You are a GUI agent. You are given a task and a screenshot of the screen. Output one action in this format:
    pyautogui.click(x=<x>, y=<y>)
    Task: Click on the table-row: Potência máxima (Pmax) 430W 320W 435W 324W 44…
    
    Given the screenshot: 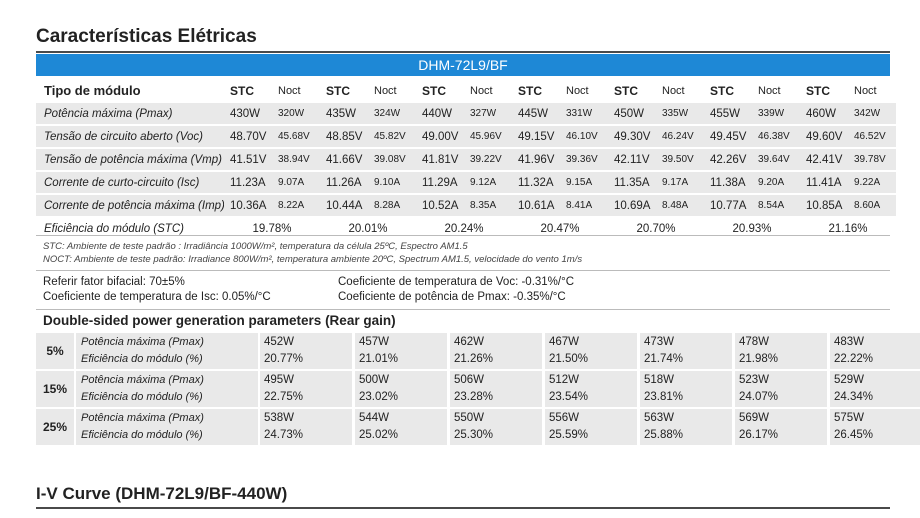 What is the action you would take?
    pyautogui.click(x=466, y=113)
    